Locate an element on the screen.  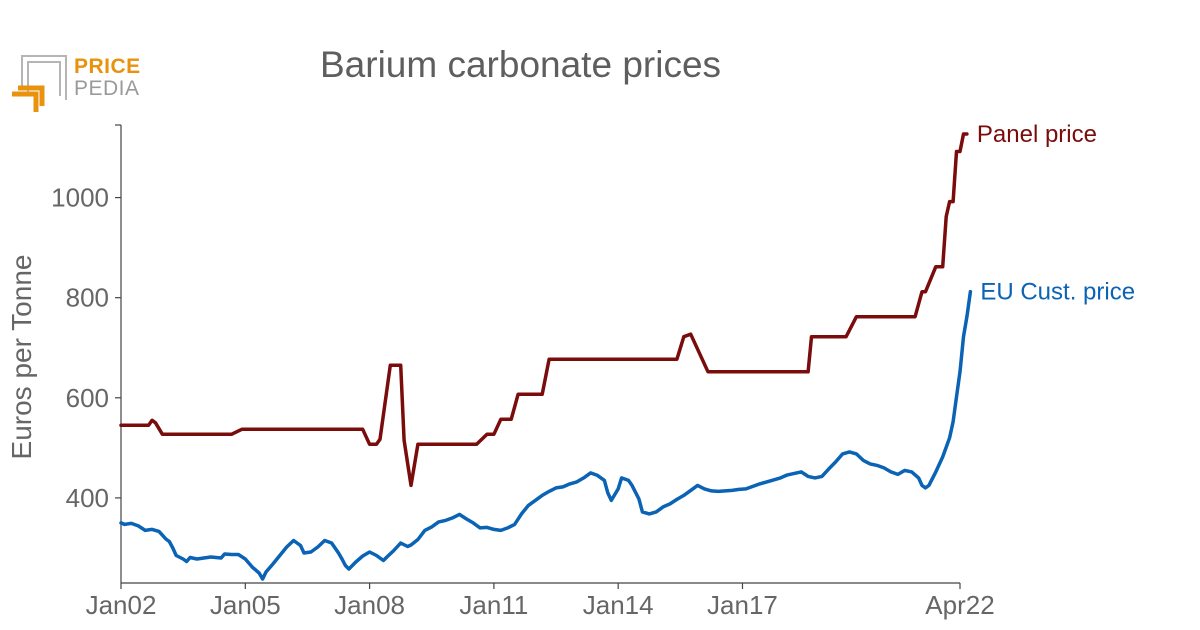
y-tick-label: 800 is located at coordinates (87, 298).